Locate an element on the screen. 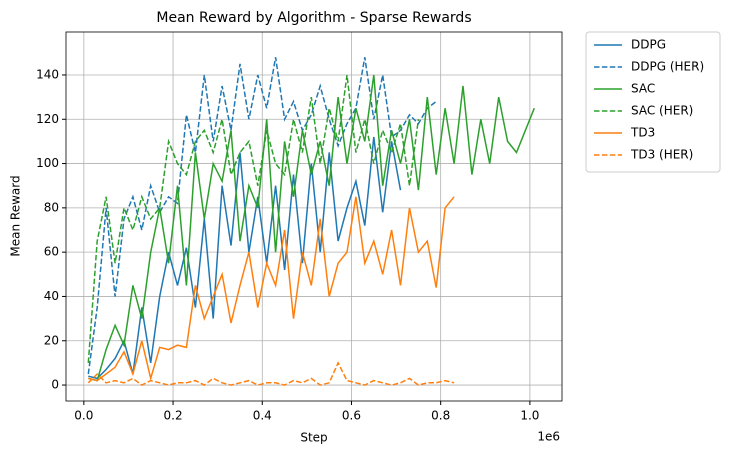 The image size is (731, 459). x-axis-label: Step is located at coordinates (313, 438).